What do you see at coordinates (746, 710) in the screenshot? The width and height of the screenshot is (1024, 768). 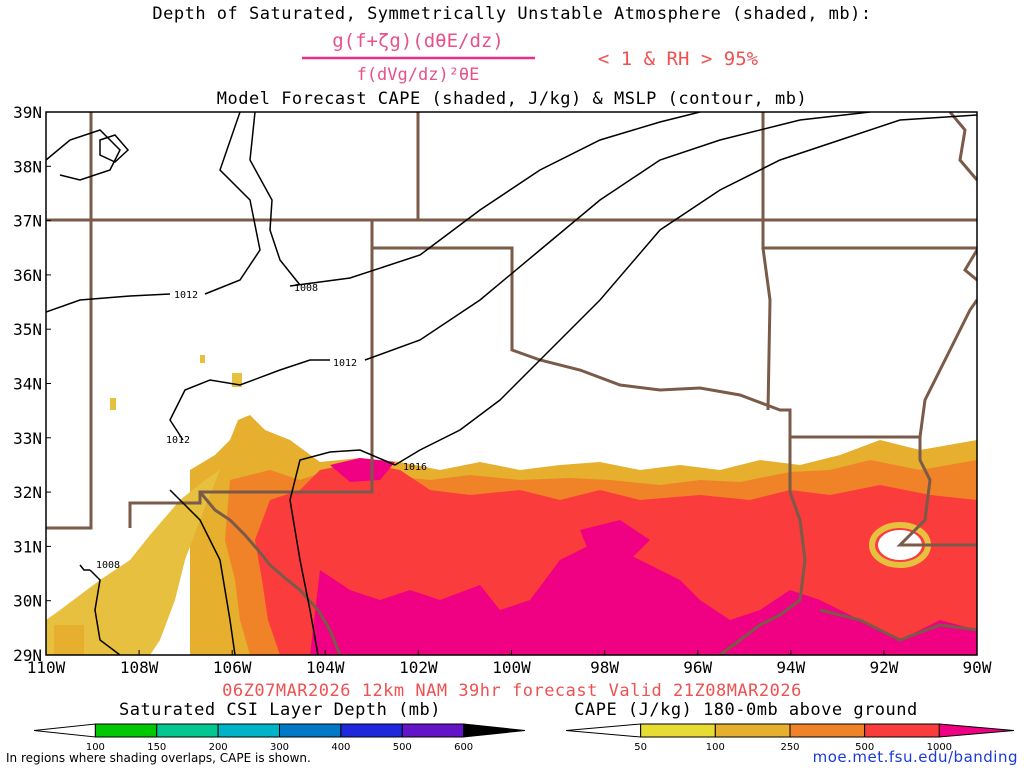 I see `legend-cape-title: CAPE (J/kg) 180-0mb above ground` at bounding box center [746, 710].